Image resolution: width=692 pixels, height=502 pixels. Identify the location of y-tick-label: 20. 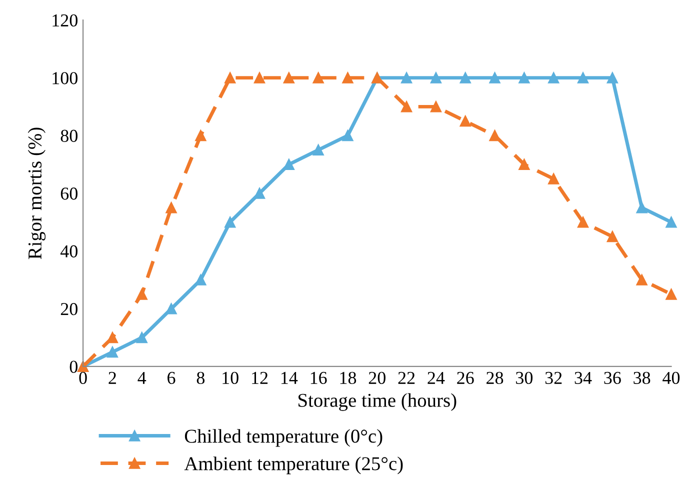
(69, 309).